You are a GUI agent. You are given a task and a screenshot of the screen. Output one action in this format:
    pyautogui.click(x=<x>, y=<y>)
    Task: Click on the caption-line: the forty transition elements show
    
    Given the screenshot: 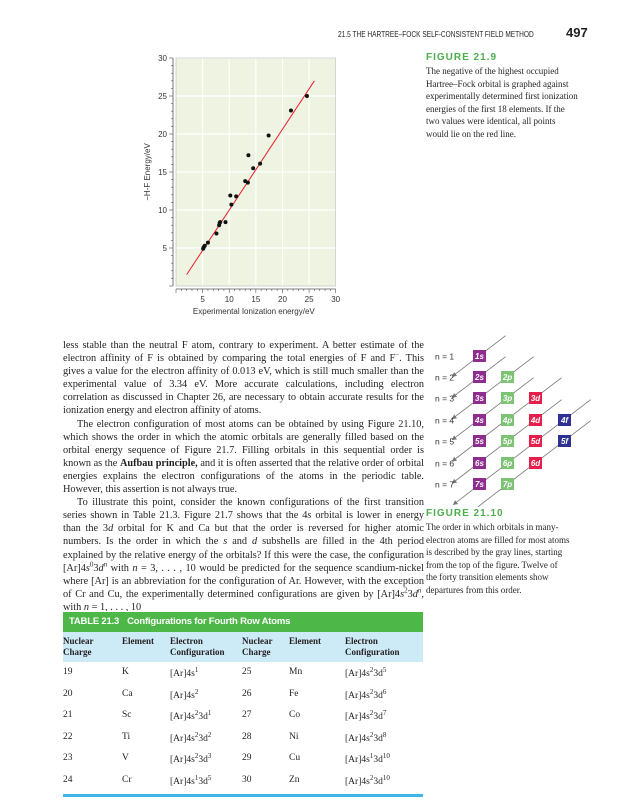 What is the action you would take?
    pyautogui.click(x=487, y=577)
    